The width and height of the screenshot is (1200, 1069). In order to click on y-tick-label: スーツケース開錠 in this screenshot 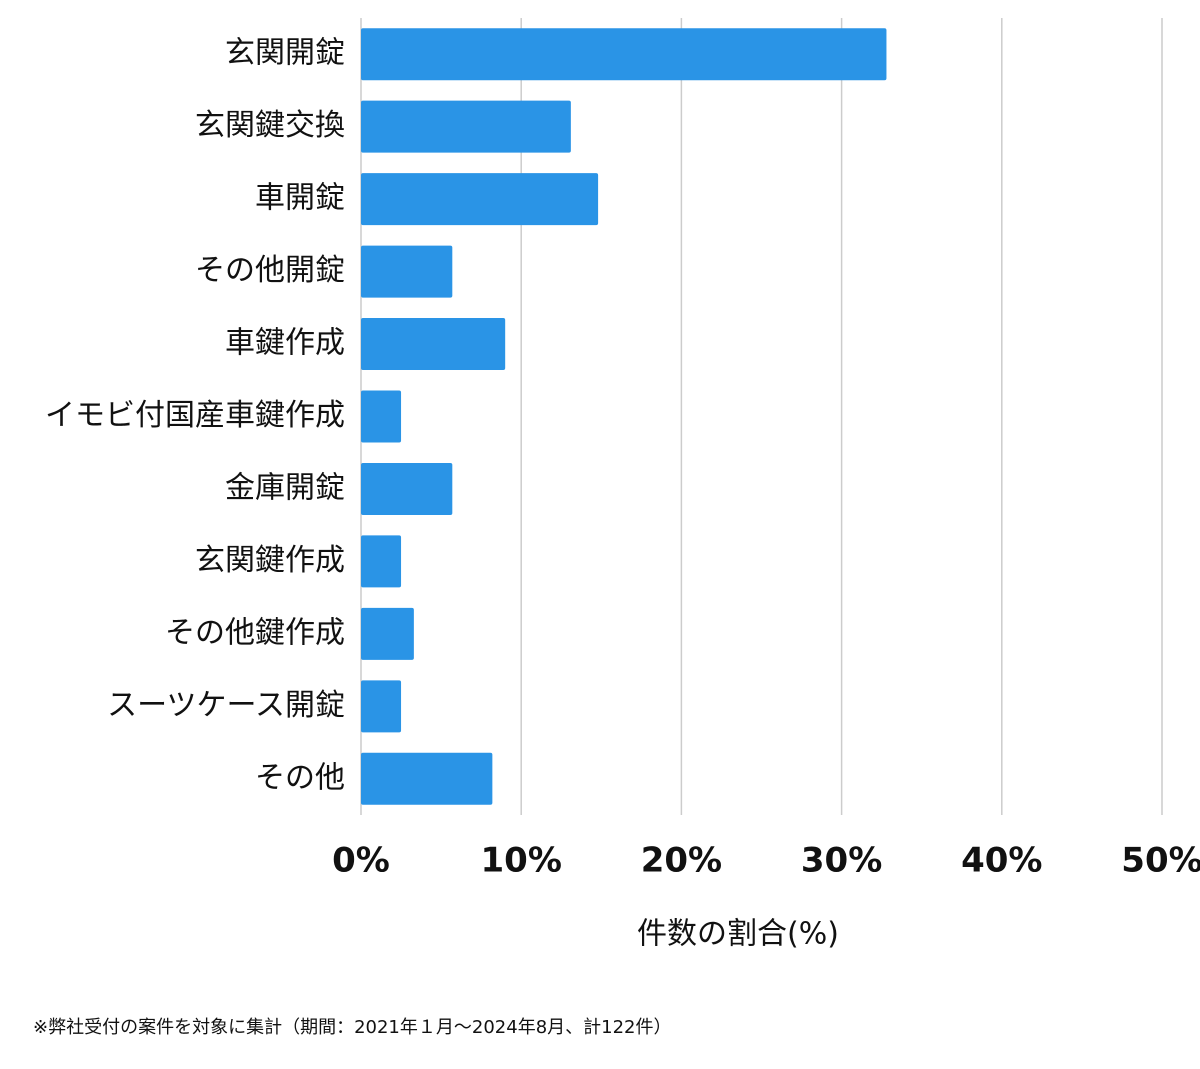, I will do `click(226, 705)`.